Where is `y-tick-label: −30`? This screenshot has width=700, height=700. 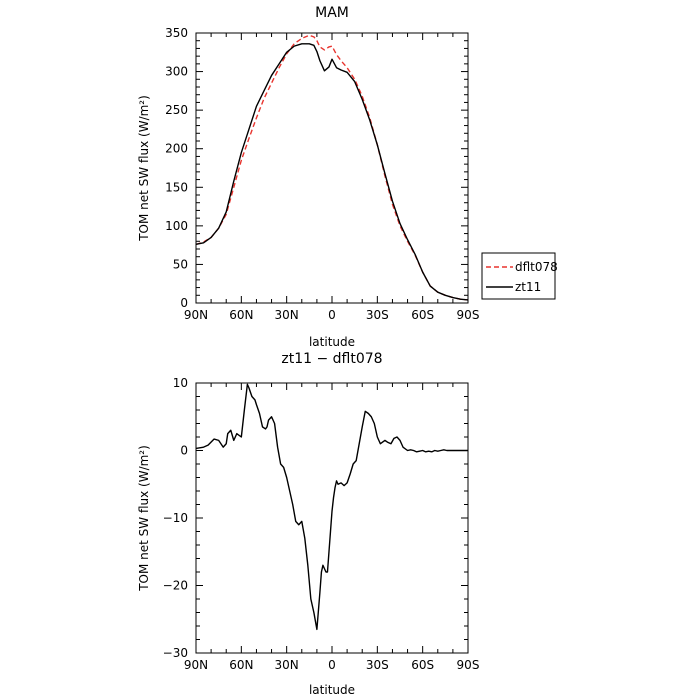 y-tick-label: −30 is located at coordinates (175, 653).